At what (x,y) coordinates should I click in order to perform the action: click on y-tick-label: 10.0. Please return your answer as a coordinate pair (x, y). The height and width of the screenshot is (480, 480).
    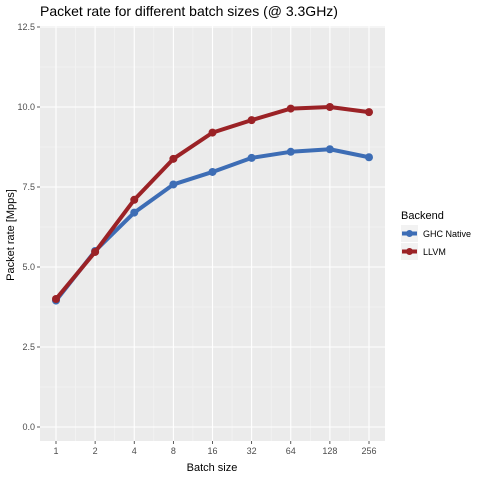
    Looking at the image, I should click on (26, 107).